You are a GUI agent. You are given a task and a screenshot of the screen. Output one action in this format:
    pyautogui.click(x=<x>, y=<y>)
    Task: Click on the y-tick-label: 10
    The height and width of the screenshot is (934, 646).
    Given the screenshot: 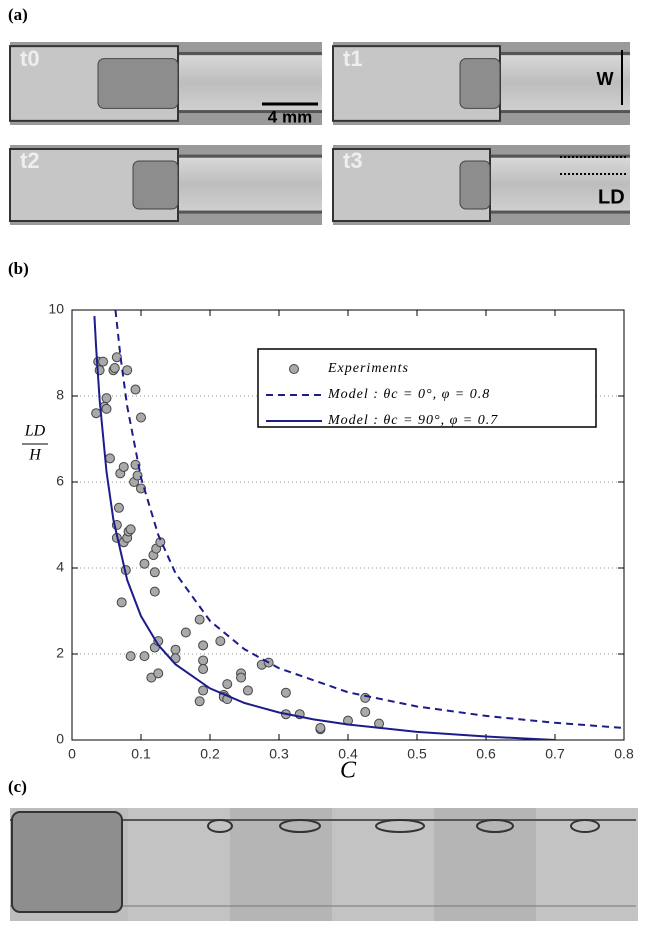 What is the action you would take?
    pyautogui.click(x=56, y=309)
    